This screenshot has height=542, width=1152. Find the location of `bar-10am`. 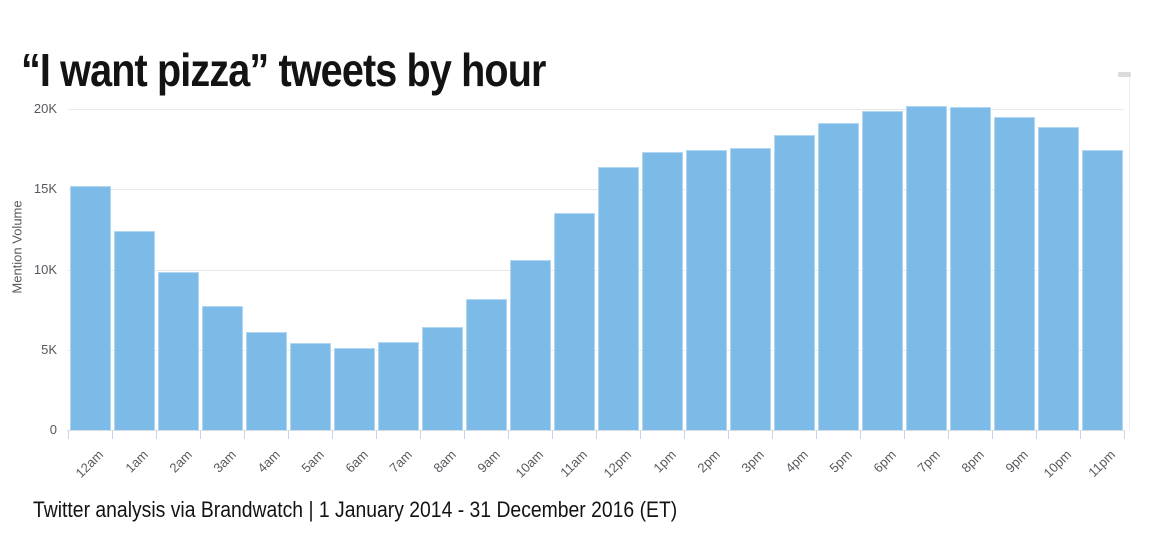

bar-10am is located at coordinates (530, 344).